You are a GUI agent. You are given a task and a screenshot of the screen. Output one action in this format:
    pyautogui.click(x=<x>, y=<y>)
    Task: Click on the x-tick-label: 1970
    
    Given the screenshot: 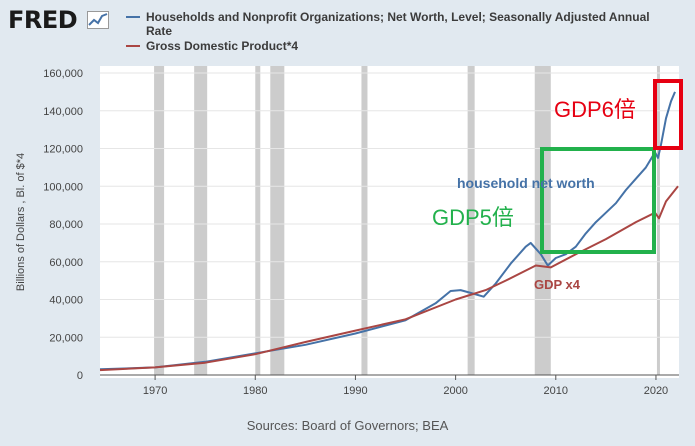 What is the action you would take?
    pyautogui.click(x=155, y=391)
    